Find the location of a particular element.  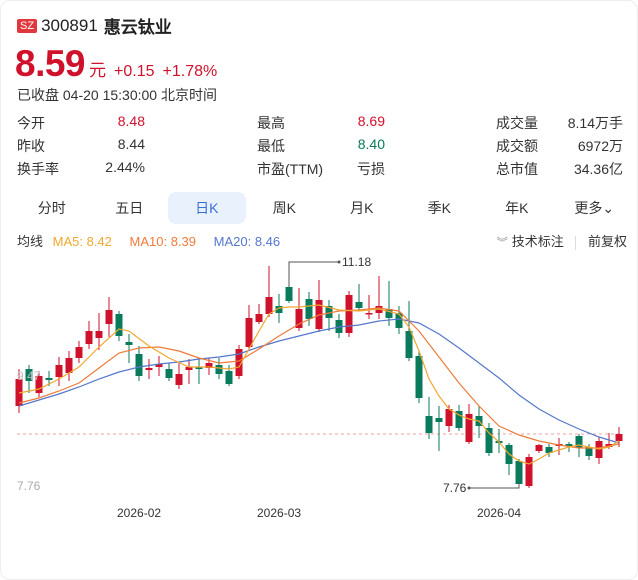

tab-1: 五日 is located at coordinates (129, 208).